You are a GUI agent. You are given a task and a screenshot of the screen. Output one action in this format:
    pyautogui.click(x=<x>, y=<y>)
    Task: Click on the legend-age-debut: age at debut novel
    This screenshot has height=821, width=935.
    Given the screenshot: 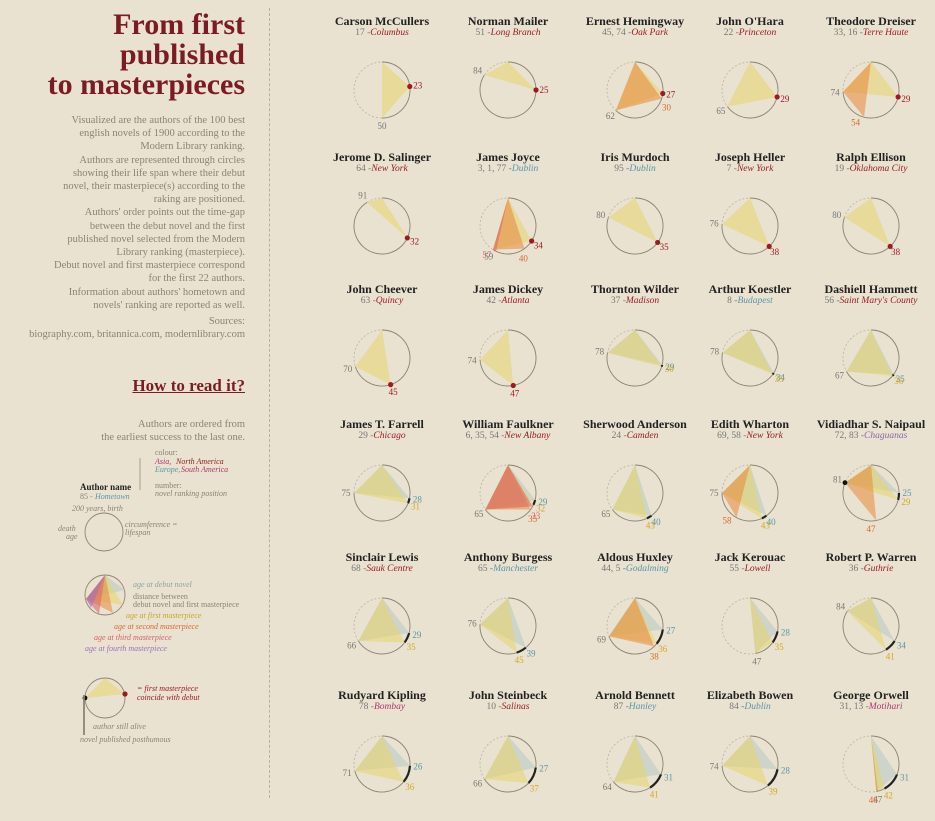 What is the action you would take?
    pyautogui.click(x=163, y=584)
    